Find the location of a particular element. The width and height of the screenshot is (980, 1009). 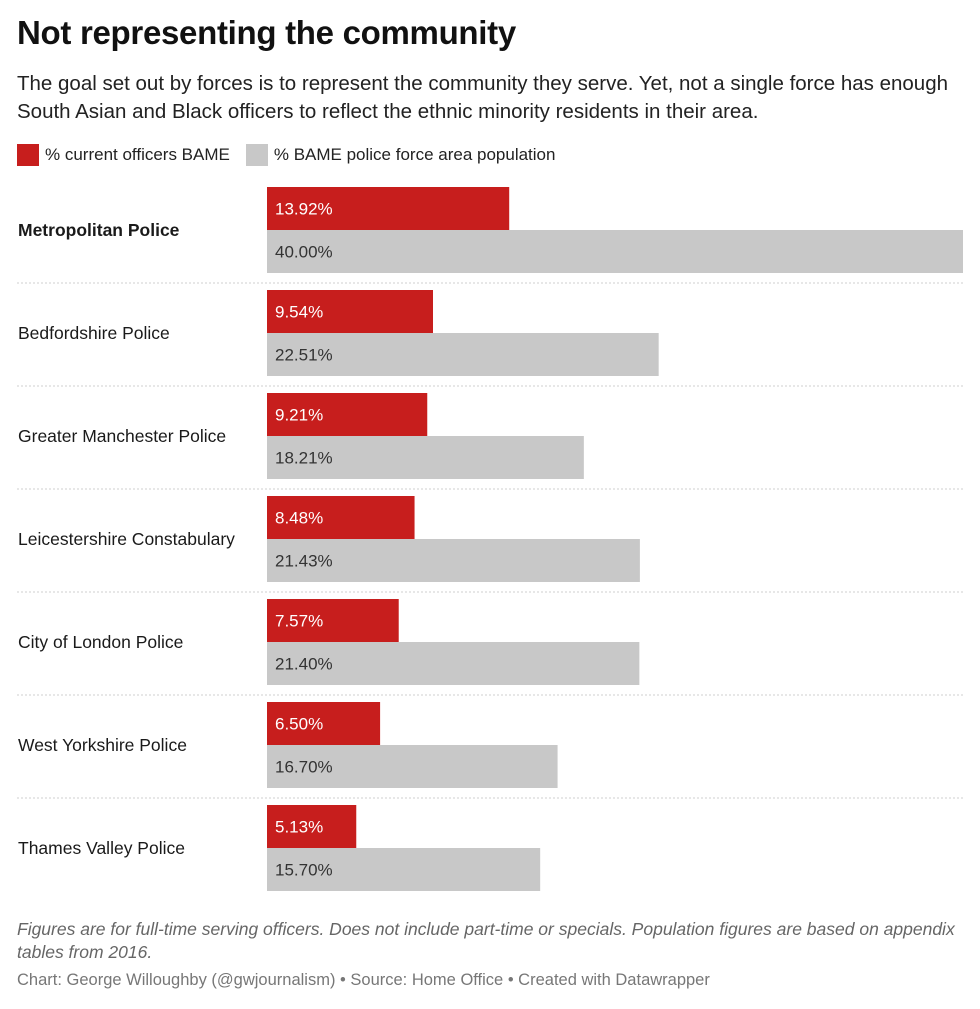

legend-label-population: % BAME police force area population is located at coordinates (414, 154).